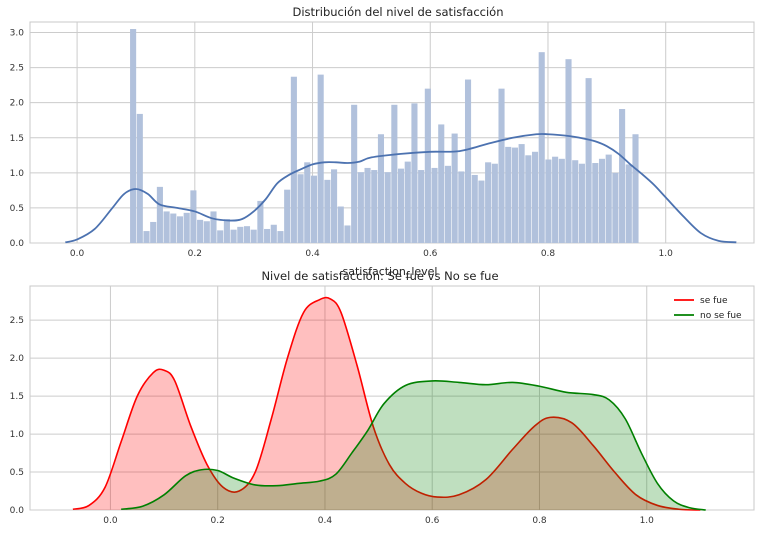 The width and height of the screenshot is (760, 533). I want to click on y-tick-label: 3.0, so click(17, 34).